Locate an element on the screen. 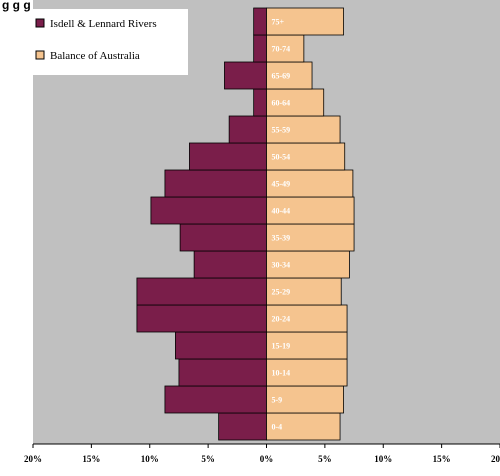 This screenshot has width=500, height=476. age-group-label: 50-54 is located at coordinates (281, 157).